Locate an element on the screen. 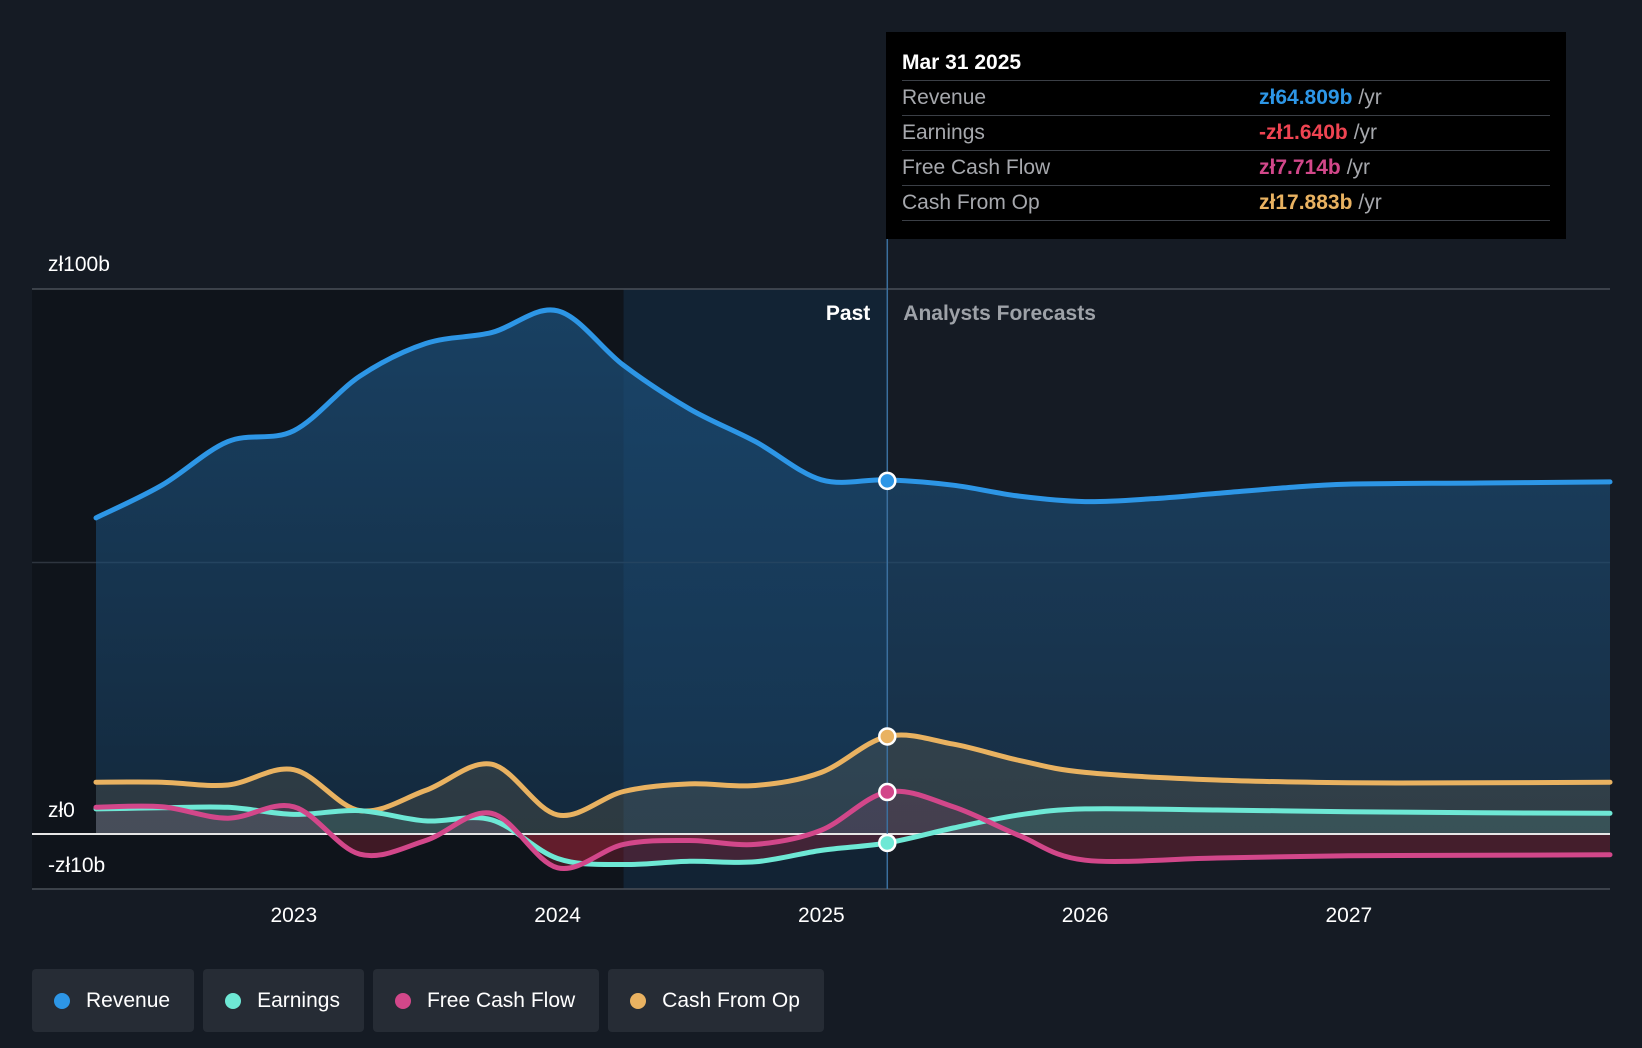  tooltip-value: zł64.809b is located at coordinates (1306, 97).